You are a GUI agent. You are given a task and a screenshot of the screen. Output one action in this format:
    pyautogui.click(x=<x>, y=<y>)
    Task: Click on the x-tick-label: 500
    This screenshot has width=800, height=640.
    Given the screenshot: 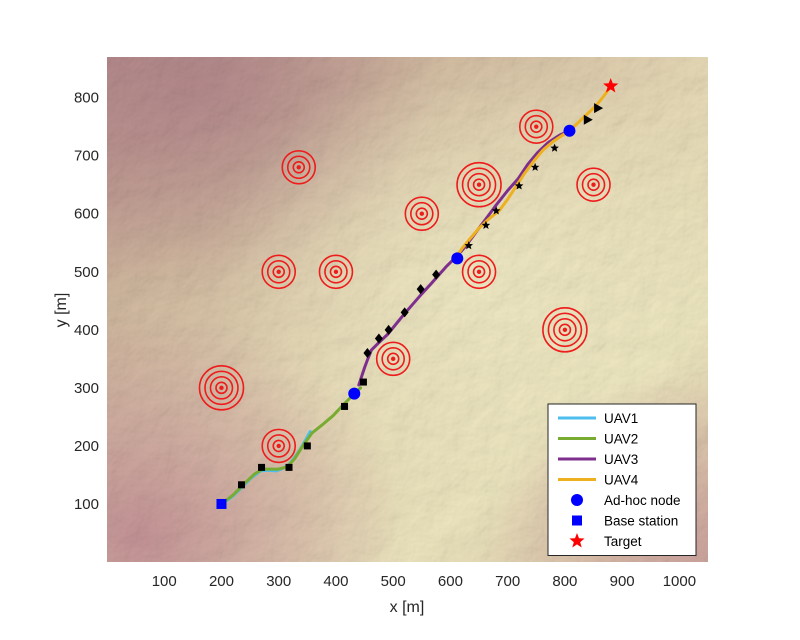 What is the action you would take?
    pyautogui.click(x=393, y=581)
    